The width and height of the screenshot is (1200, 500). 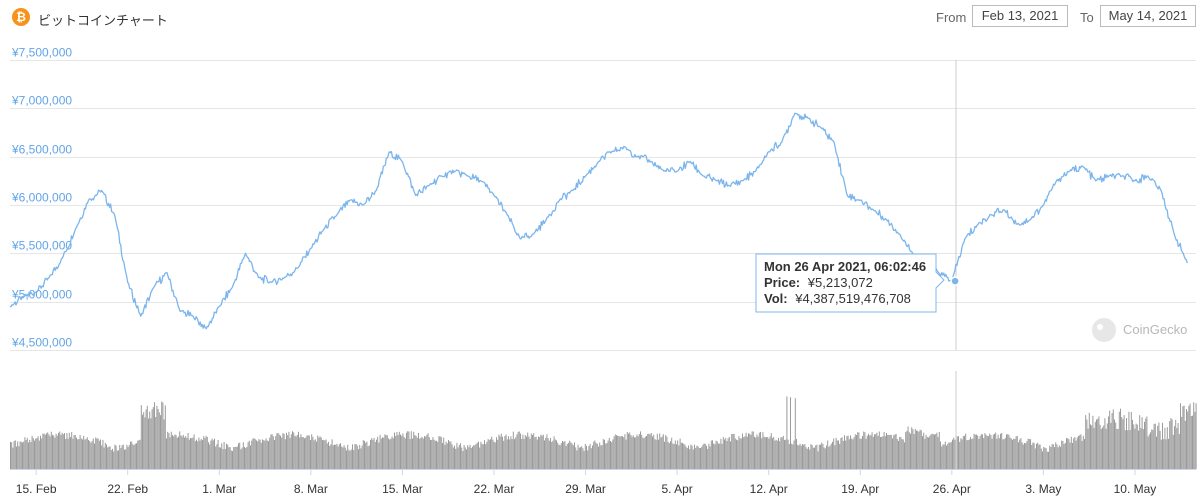 I want to click on from-date-input, so click(x=1020, y=16).